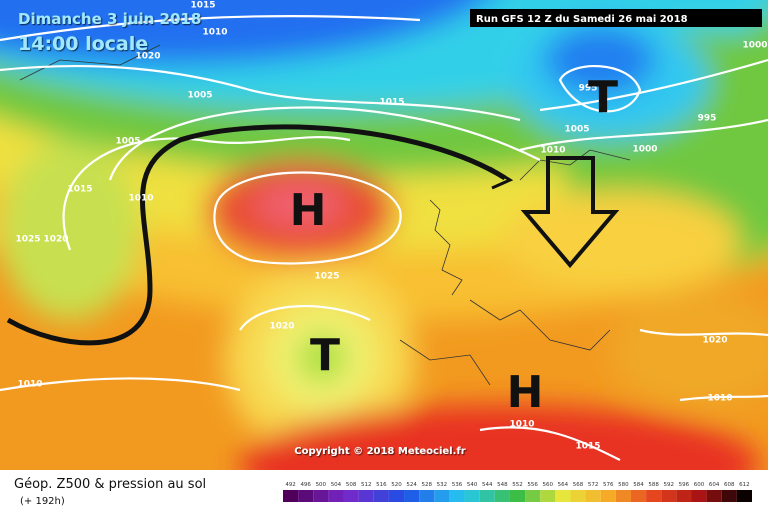  Describe the element at coordinates (532, 485) in the screenshot. I see `scale-tick: 556` at that location.